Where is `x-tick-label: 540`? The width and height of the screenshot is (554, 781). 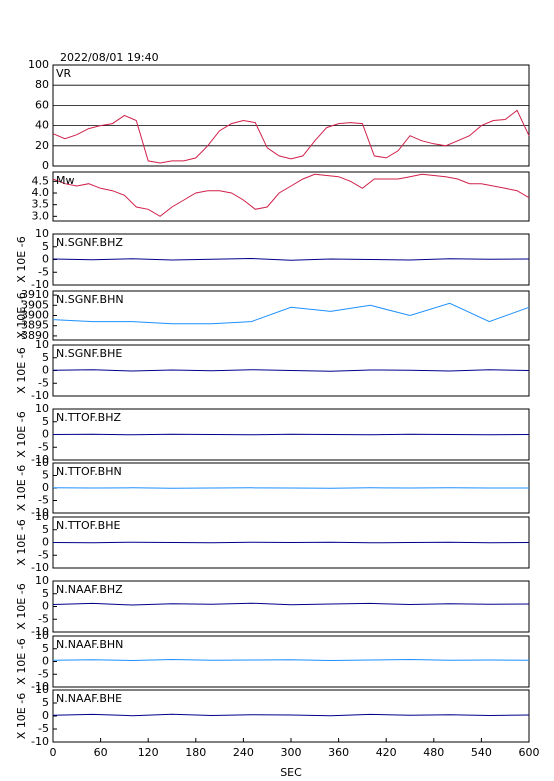 x-tick-label: 540 is located at coordinates (481, 752).